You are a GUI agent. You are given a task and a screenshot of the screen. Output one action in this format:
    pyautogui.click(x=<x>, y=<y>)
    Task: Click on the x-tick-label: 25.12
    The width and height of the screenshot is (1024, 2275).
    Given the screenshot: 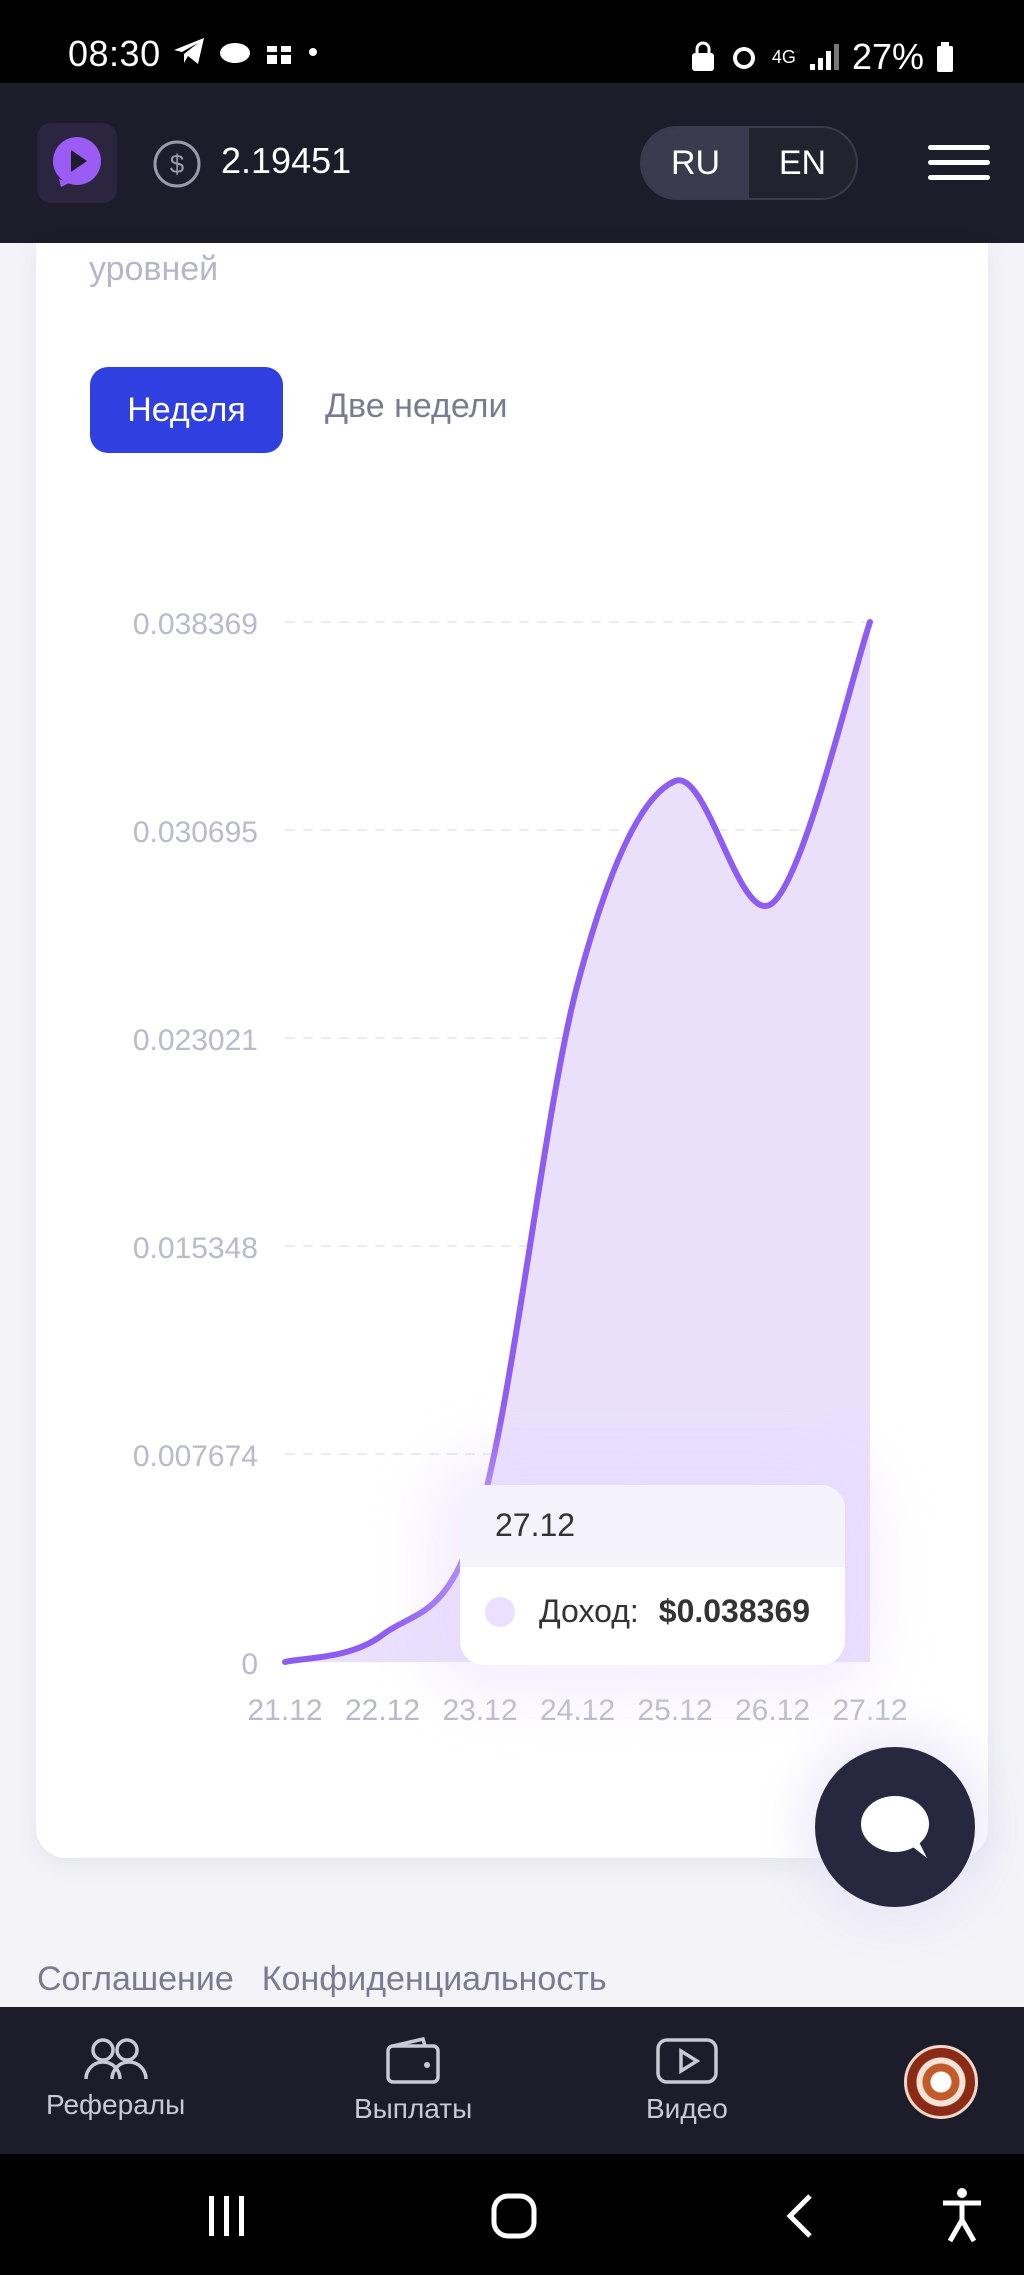 What is the action you would take?
    pyautogui.click(x=674, y=1710)
    